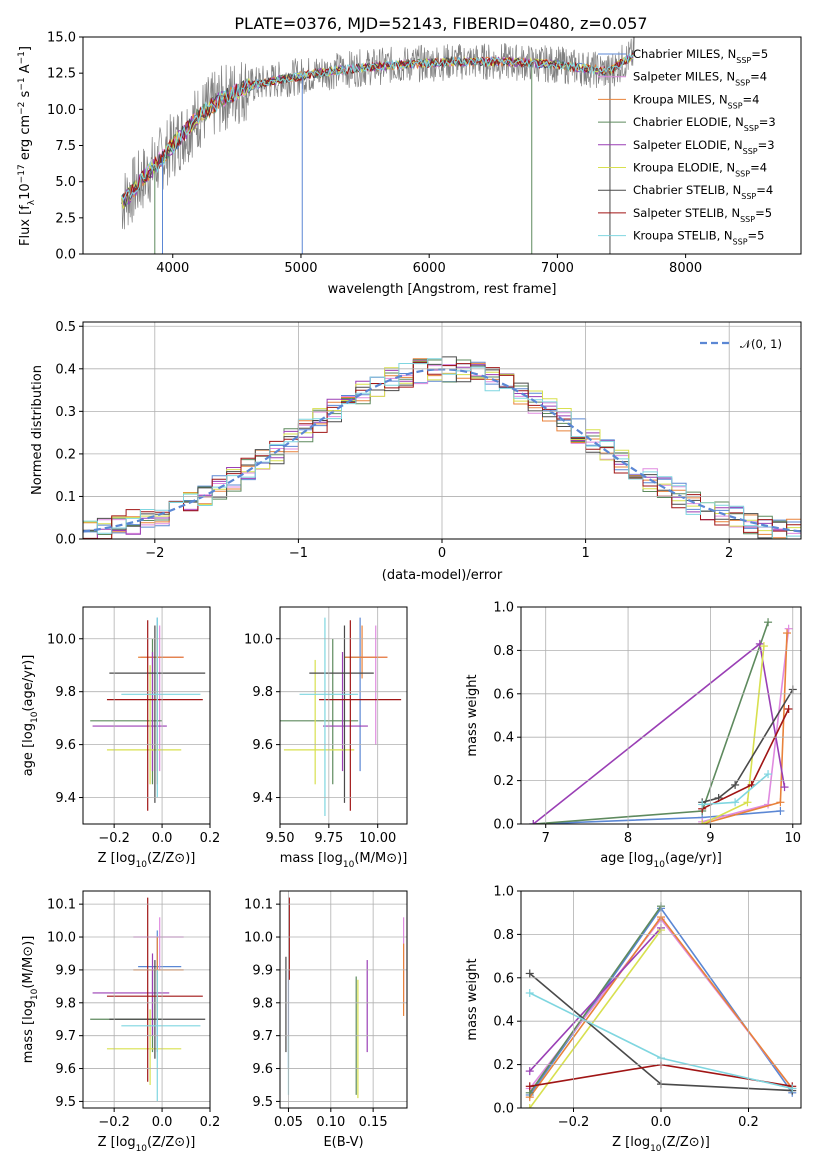  Describe the element at coordinates (370, 858) in the screenshot. I see `label-part: (M/M` at that location.